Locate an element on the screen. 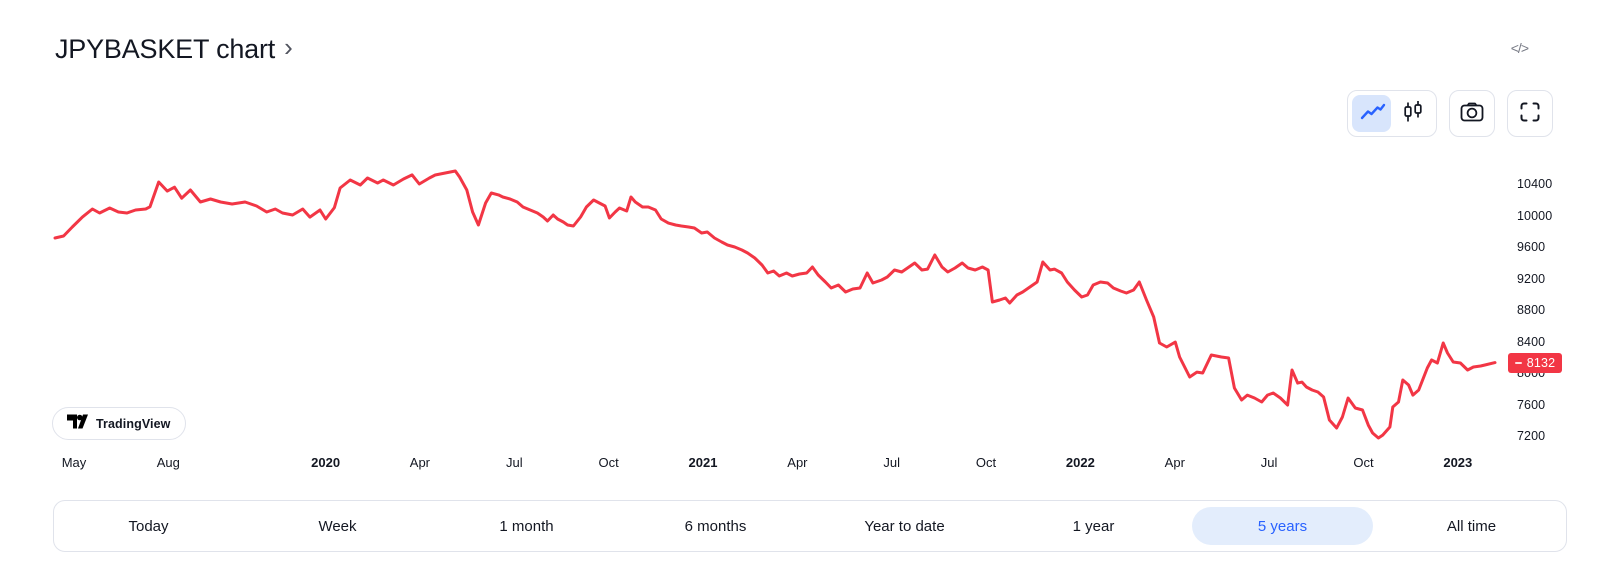  embed-code-icon: </> is located at coordinates (1519, 48).